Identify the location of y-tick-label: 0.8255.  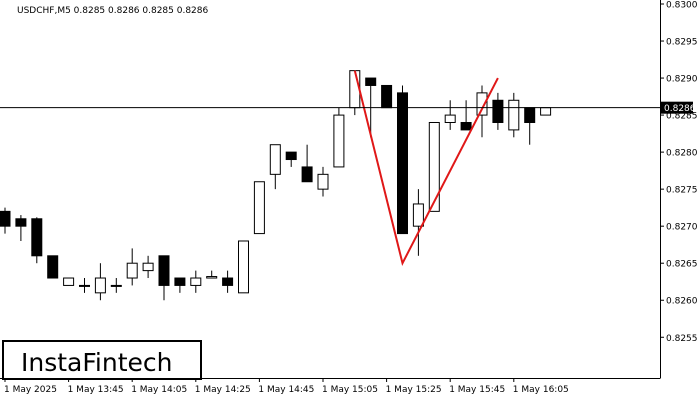
(682, 339).